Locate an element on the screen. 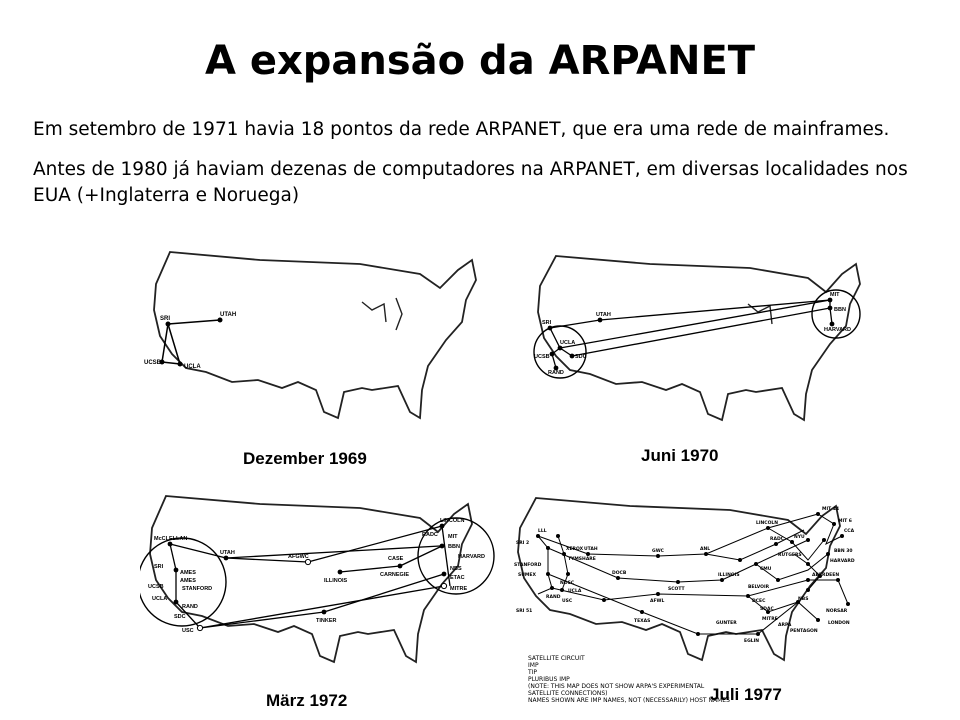 This screenshot has width=960, height=720. node-label: STANFORD is located at coordinates (197, 589).